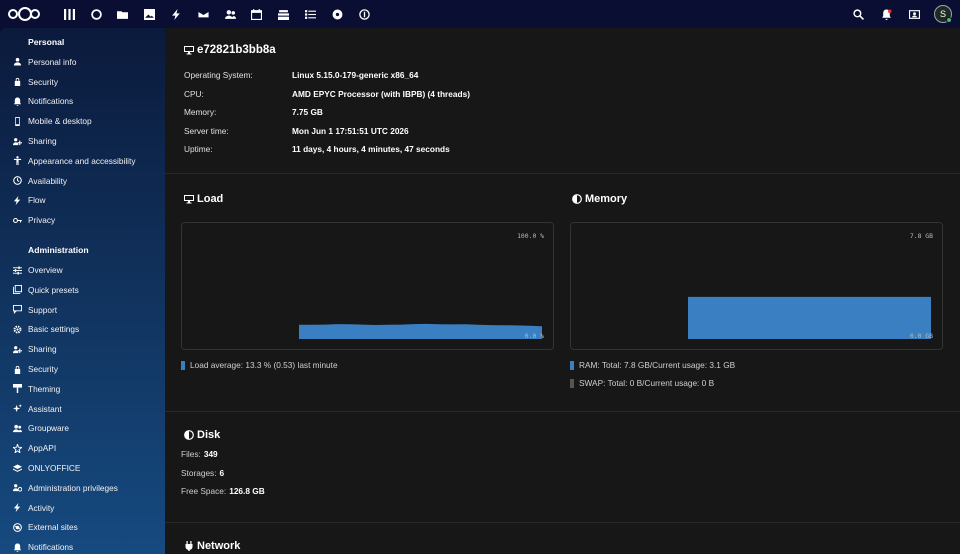 This screenshot has width=960, height=554. What do you see at coordinates (17, 82) in the screenshot?
I see `lock-icon` at bounding box center [17, 82].